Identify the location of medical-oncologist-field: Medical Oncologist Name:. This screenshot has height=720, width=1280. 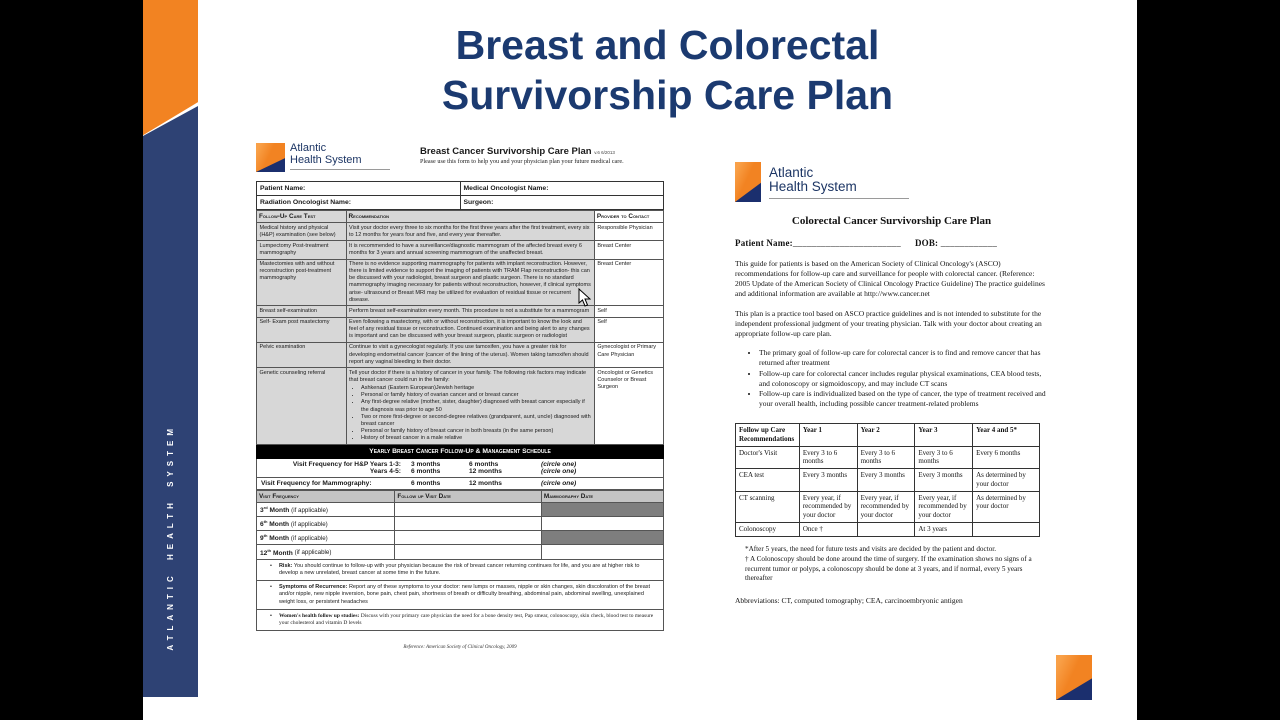
(561, 188).